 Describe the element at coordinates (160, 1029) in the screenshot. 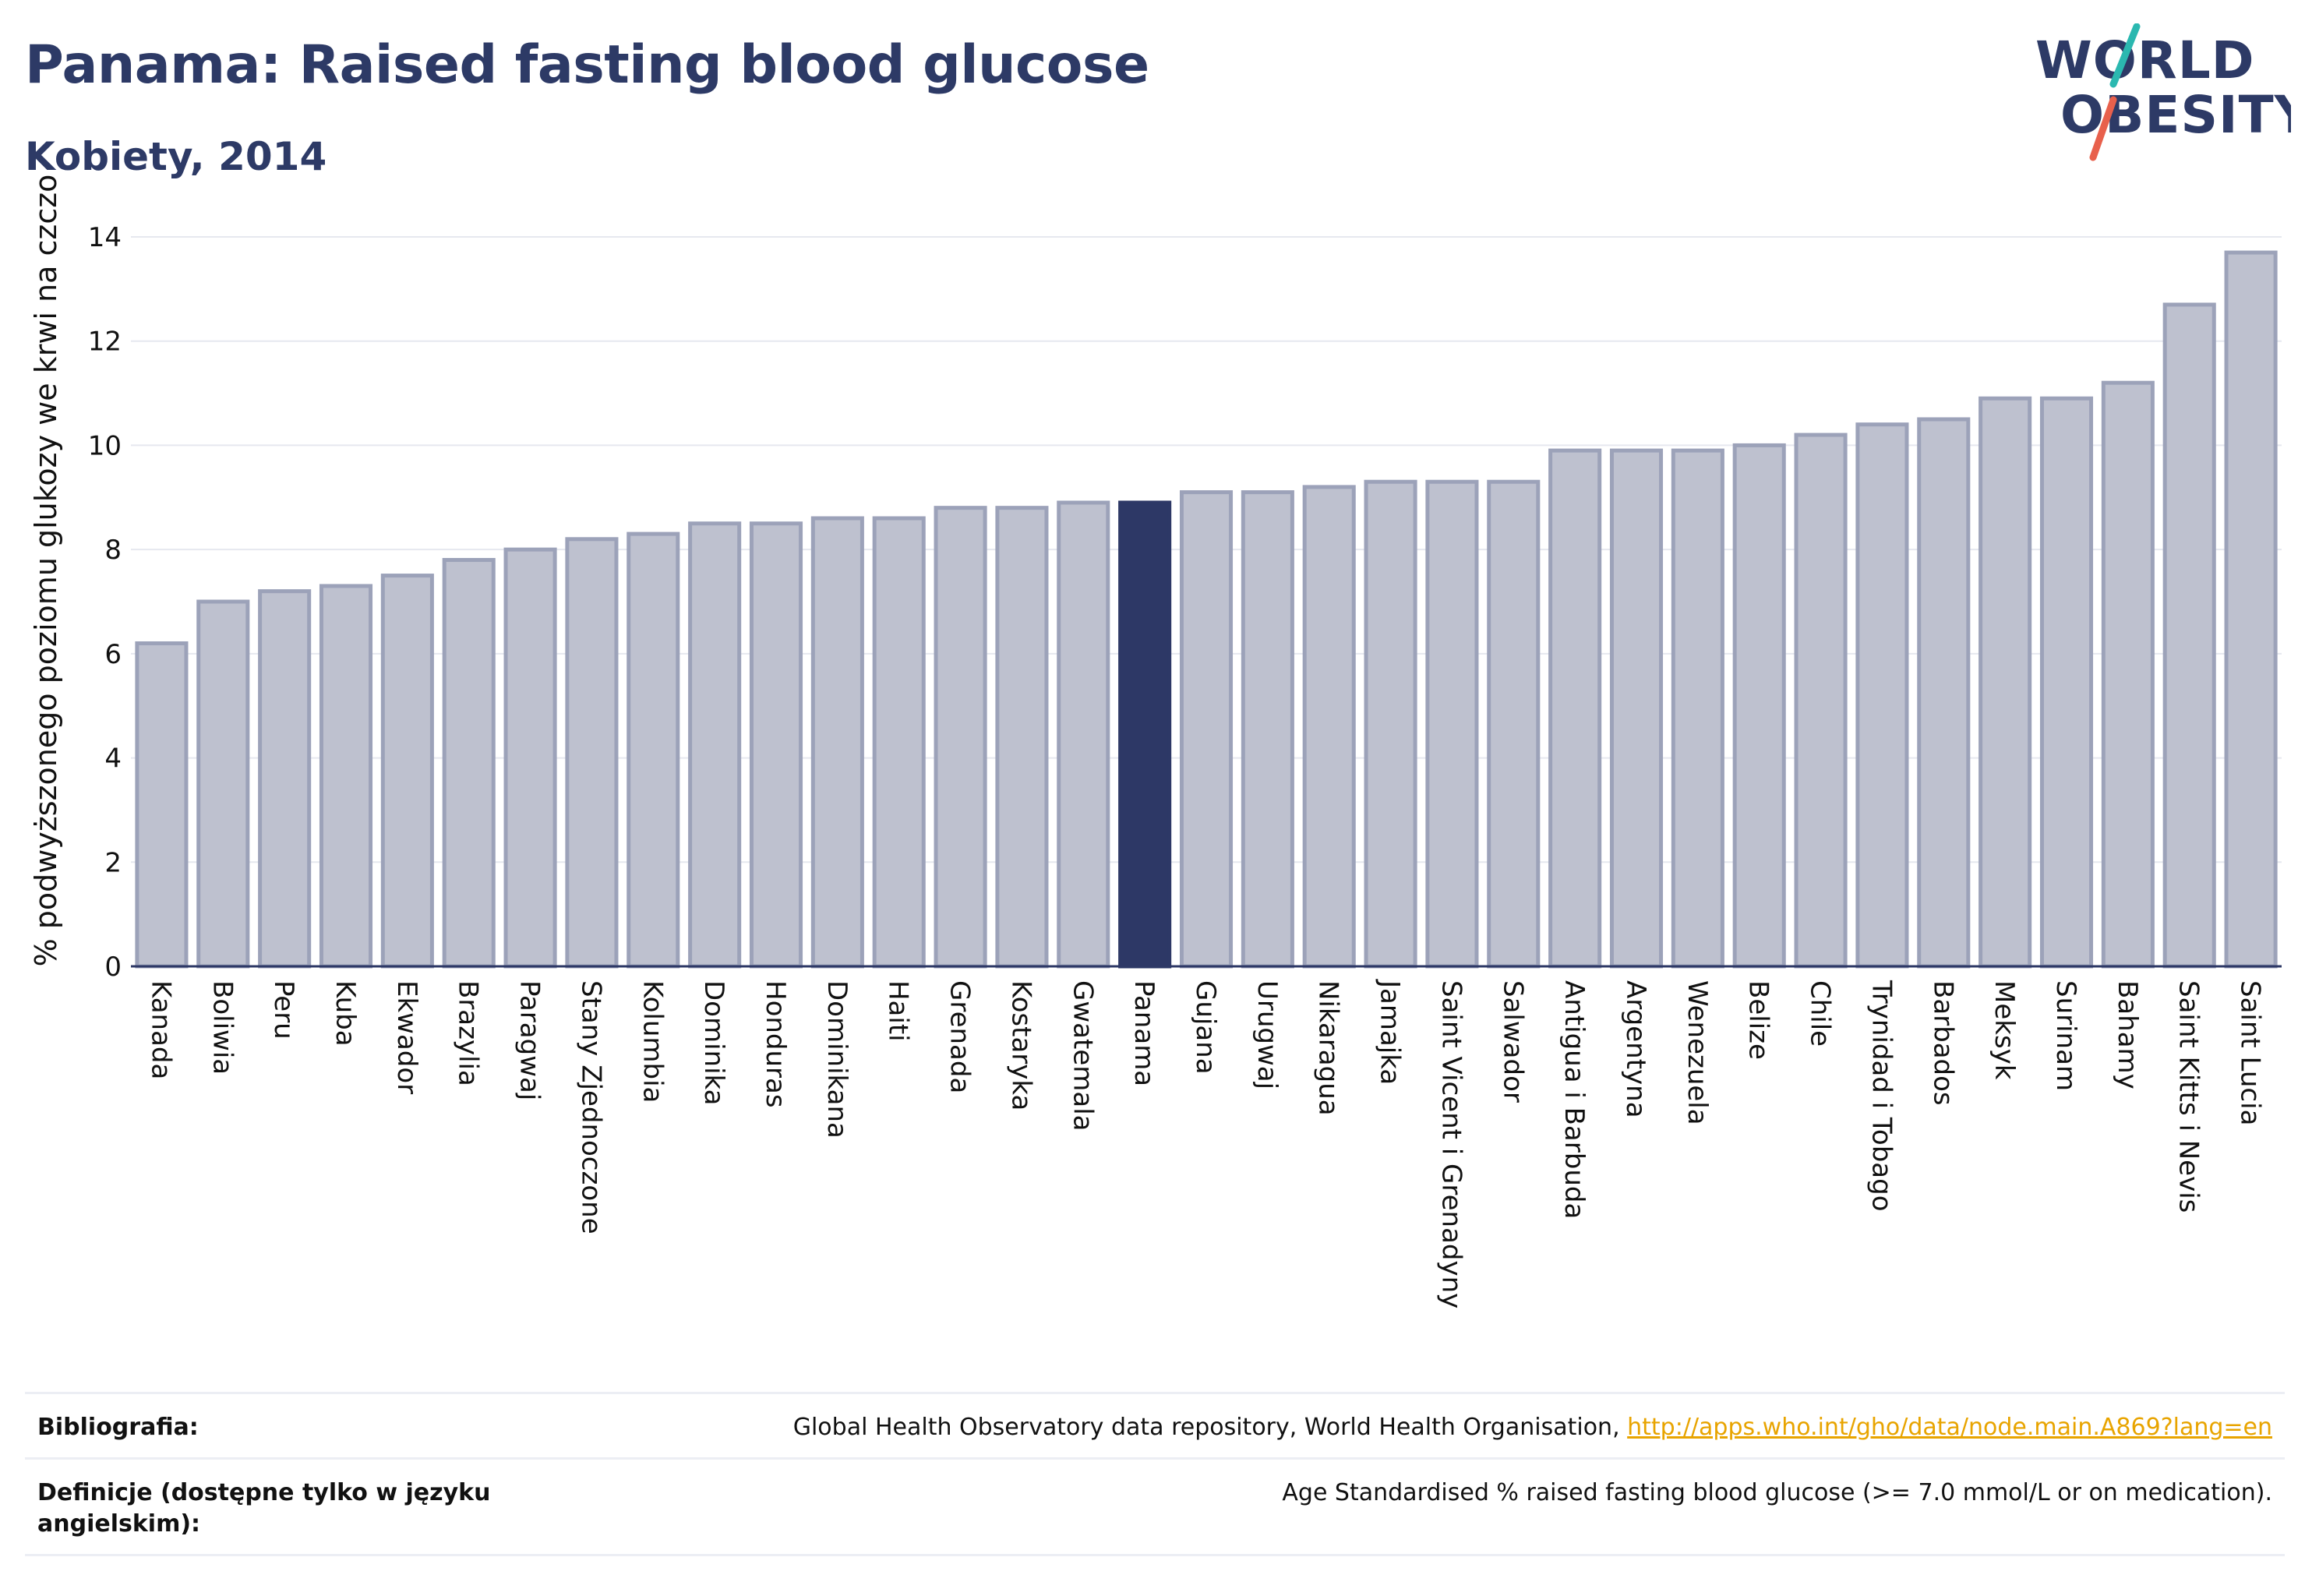

I see `x-tick-label: Kanada` at that location.